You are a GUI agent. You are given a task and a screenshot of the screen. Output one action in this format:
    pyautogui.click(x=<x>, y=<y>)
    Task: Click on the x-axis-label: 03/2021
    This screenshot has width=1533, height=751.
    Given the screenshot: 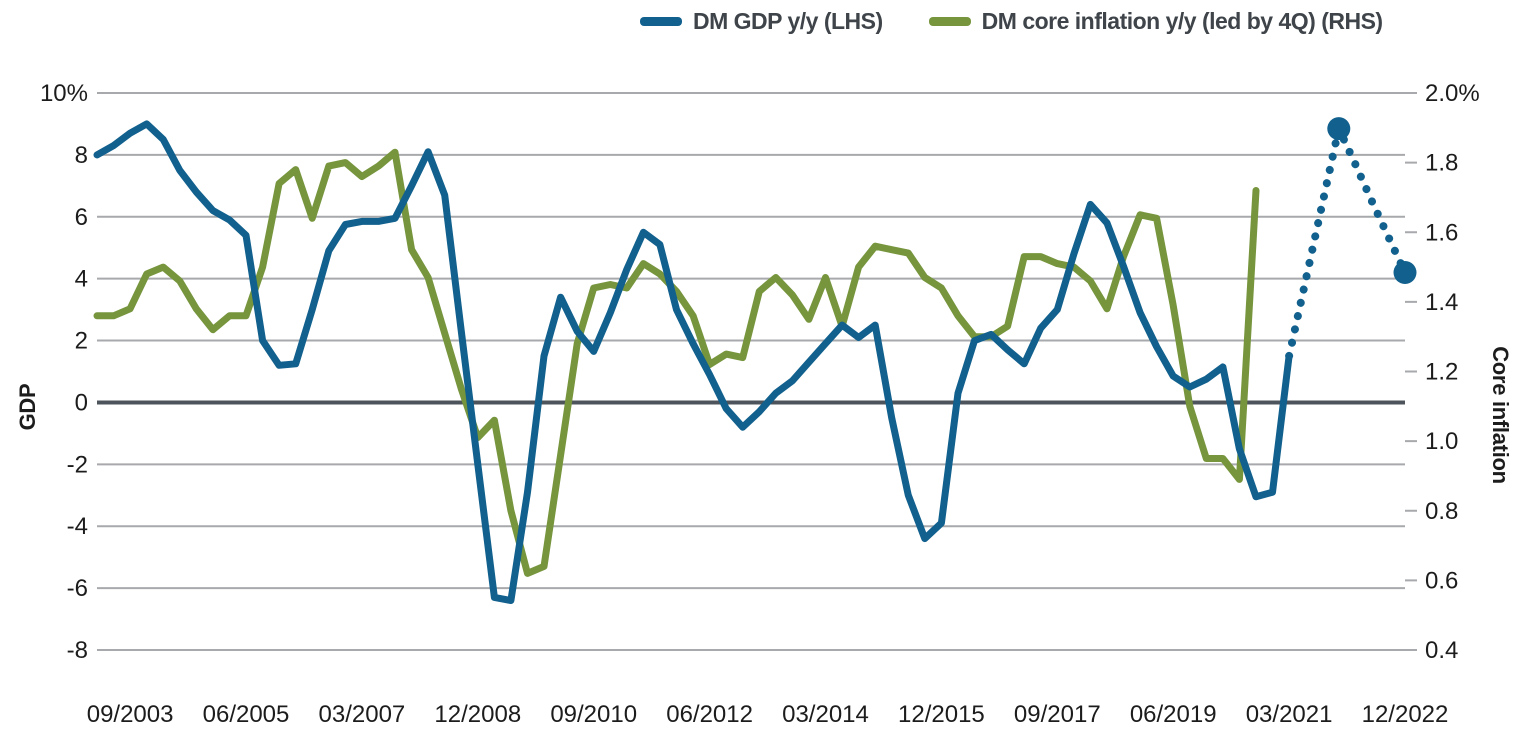 What is the action you would take?
    pyautogui.click(x=1289, y=714)
    